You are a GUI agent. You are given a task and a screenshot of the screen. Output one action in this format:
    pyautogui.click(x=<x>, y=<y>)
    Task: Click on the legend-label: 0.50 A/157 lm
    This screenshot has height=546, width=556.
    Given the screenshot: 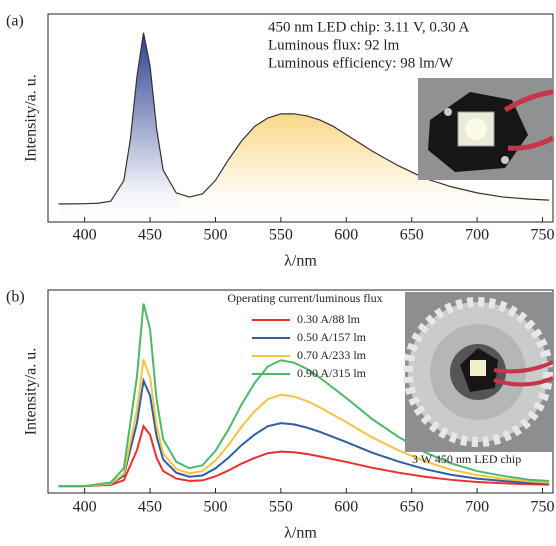 What is the action you would take?
    pyautogui.click(x=332, y=337)
    